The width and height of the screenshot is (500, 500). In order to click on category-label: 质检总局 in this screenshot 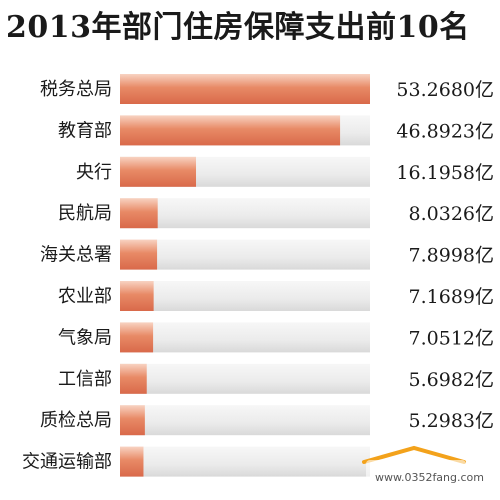, I will do `click(76, 420)`.